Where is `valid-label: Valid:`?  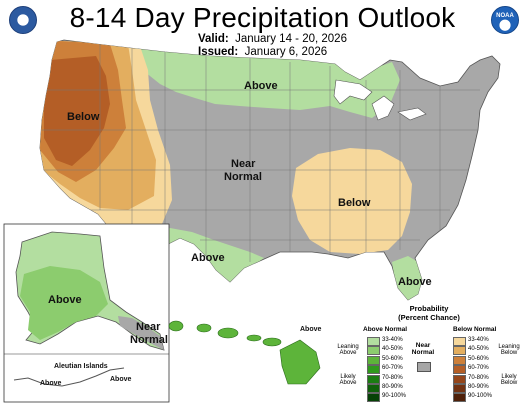
valid-label: Valid: is located at coordinates (213, 39).